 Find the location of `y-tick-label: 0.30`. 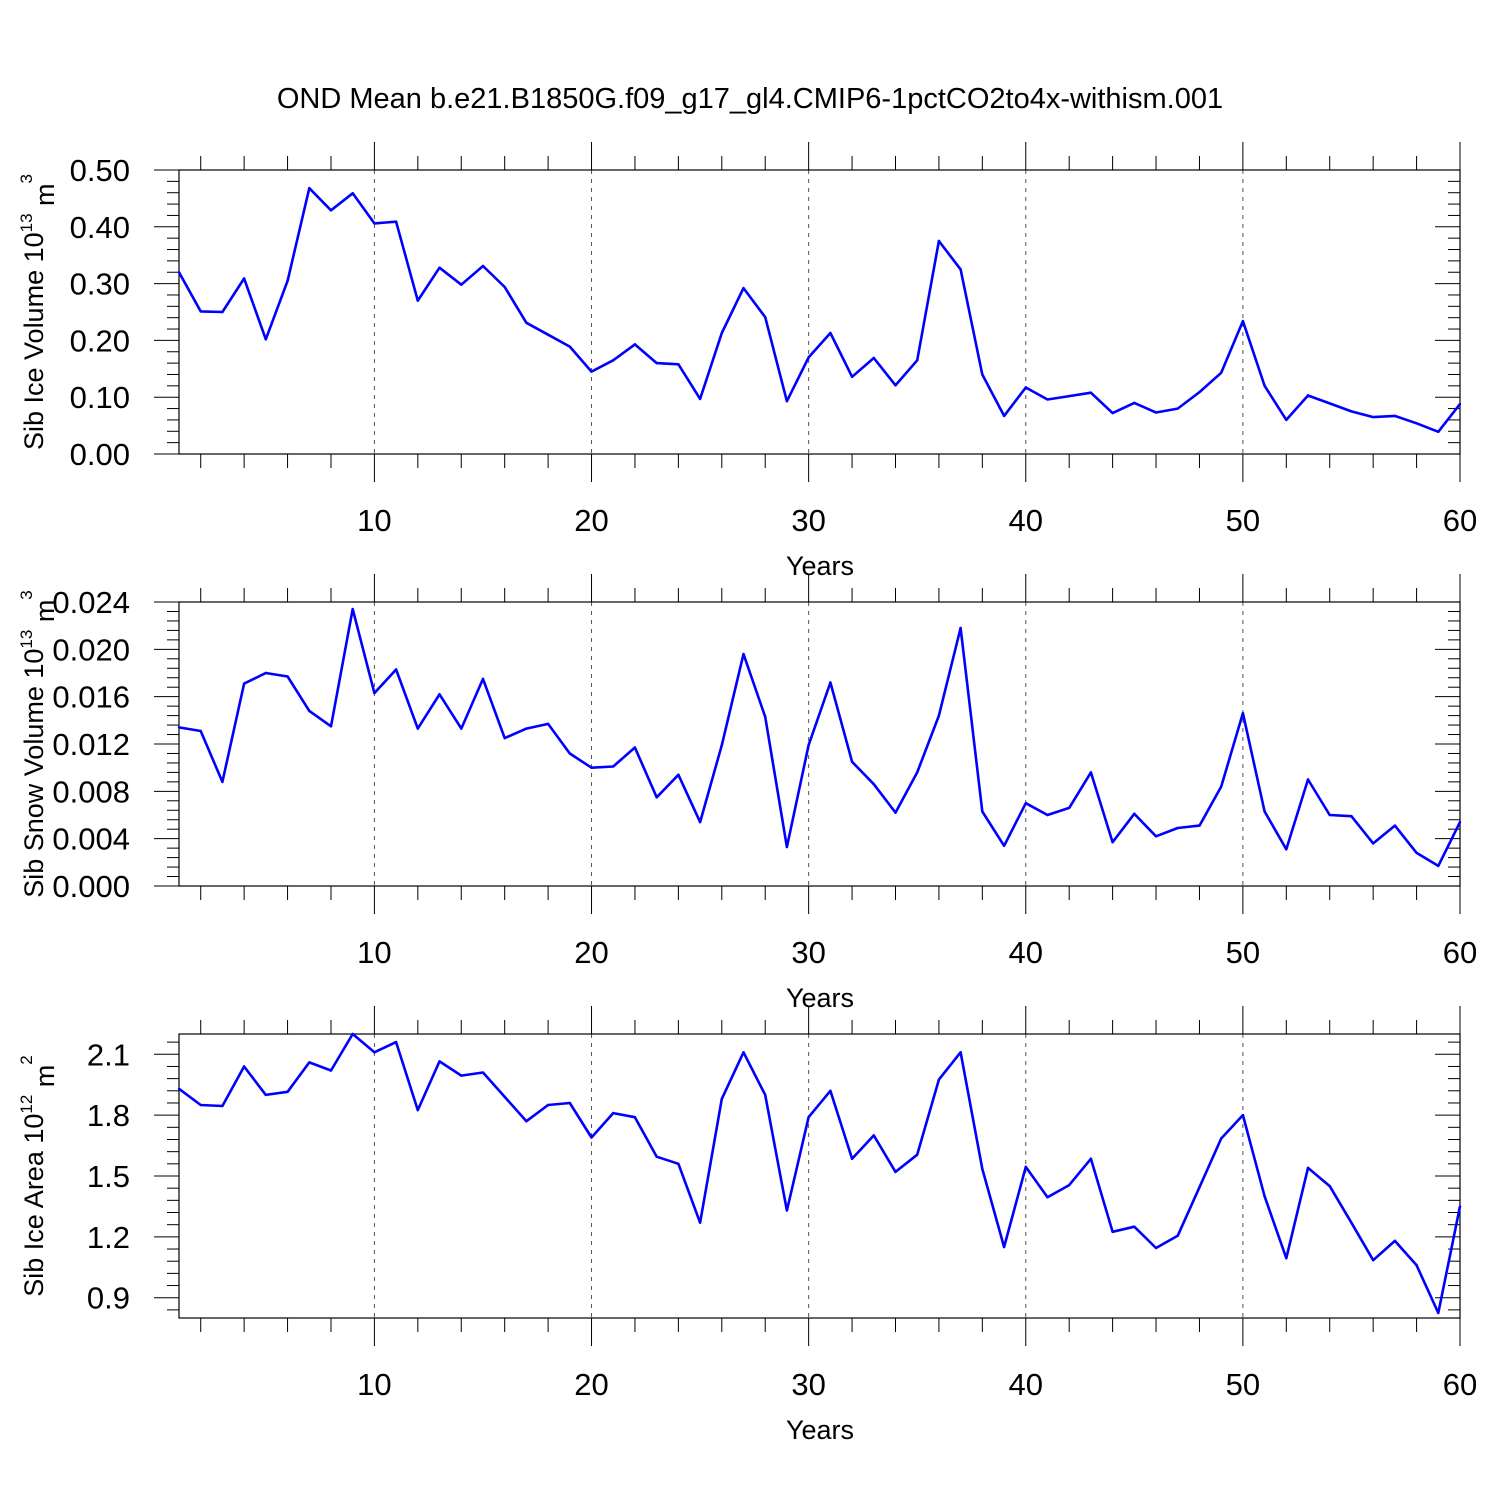

y-tick-label: 0.30 is located at coordinates (100, 284).